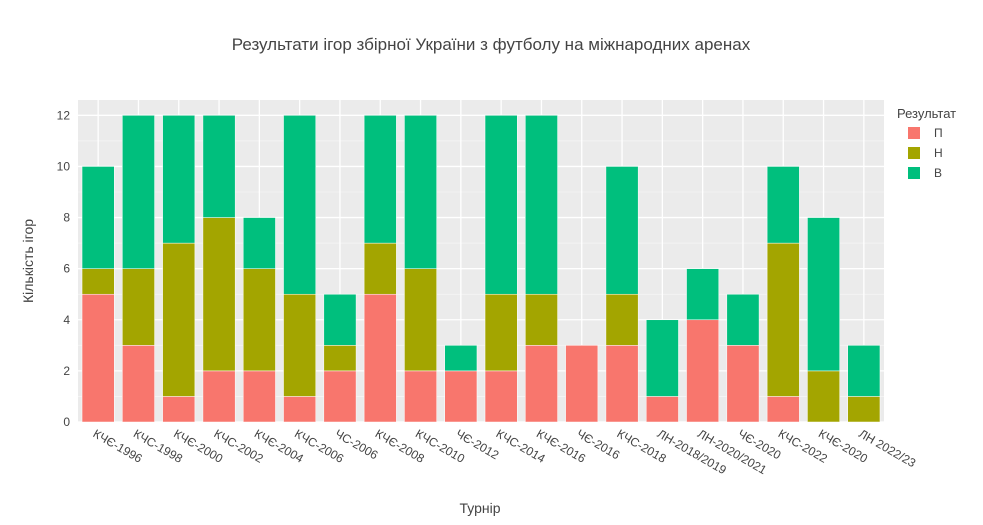 Image resolution: width=983 pixels, height=525 pixels. I want to click on y-tick-label: 8, so click(66, 218).